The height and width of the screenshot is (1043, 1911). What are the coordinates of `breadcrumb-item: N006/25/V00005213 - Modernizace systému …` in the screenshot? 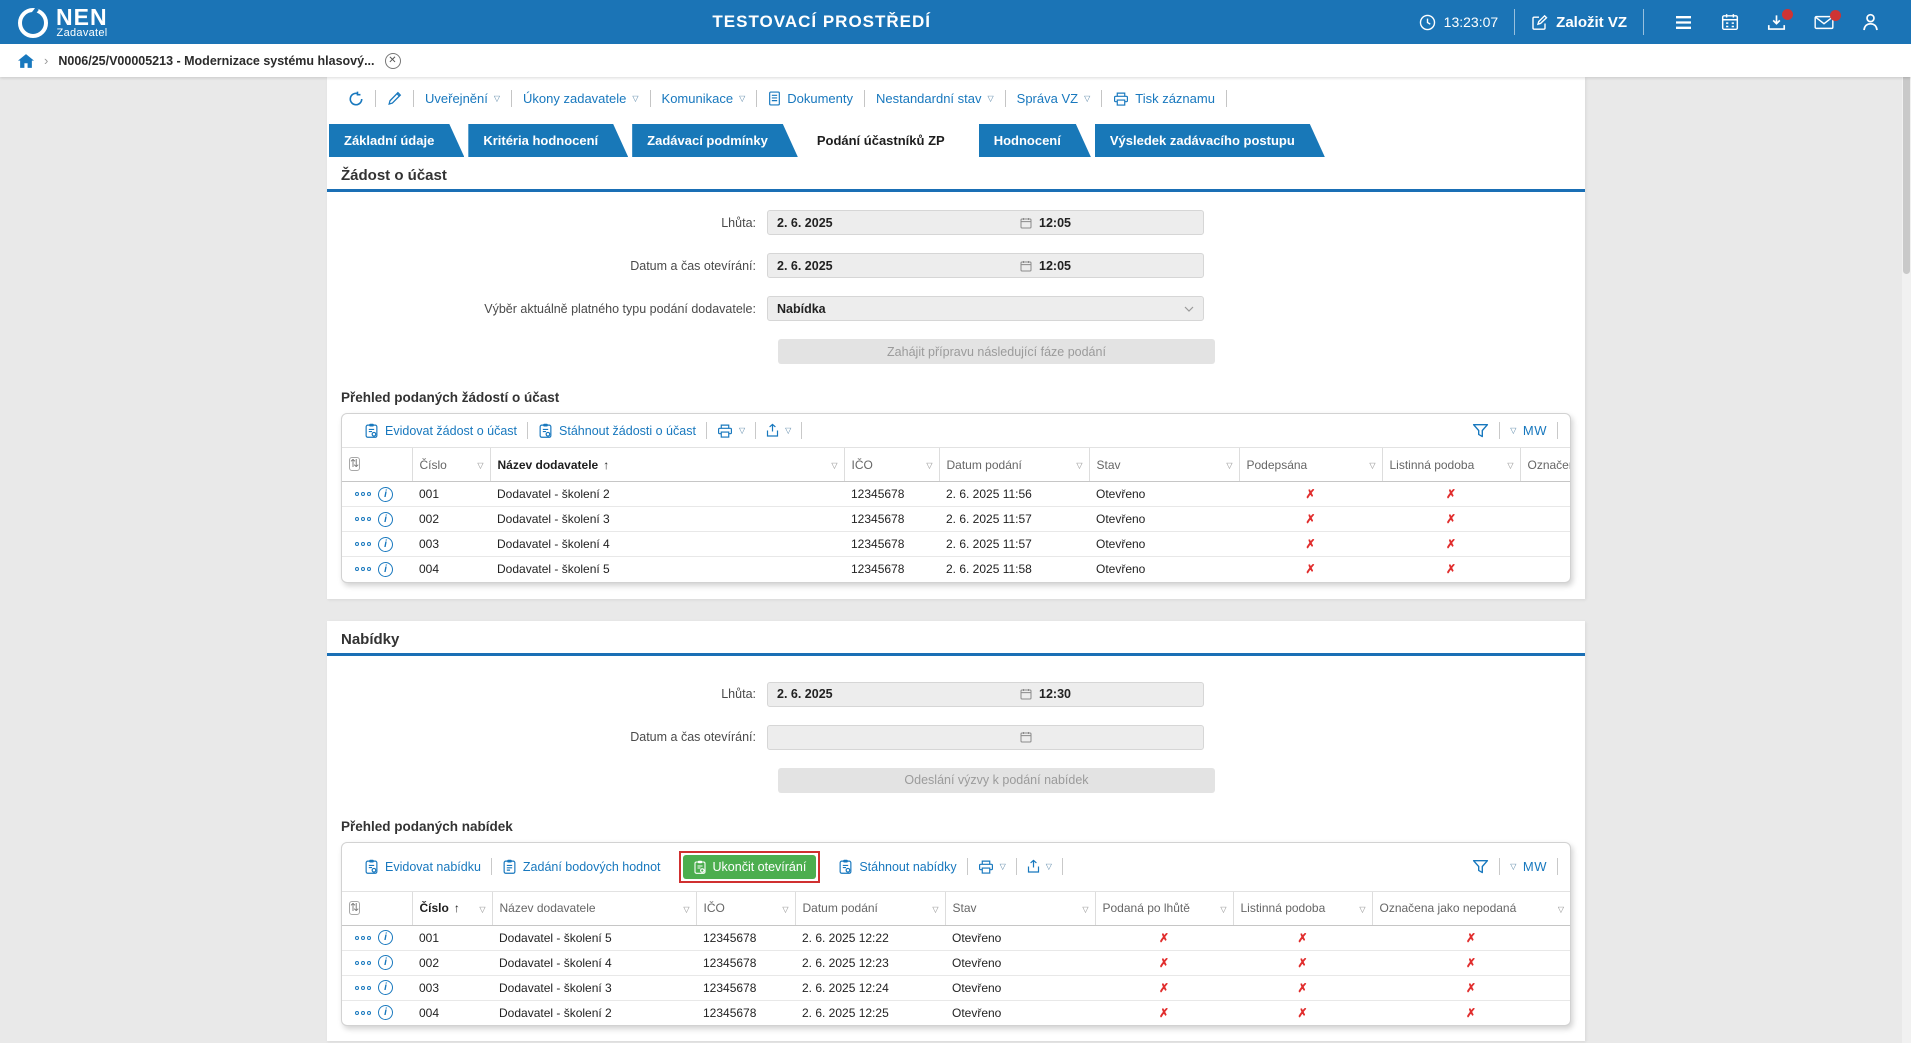 It's located at (216, 60).